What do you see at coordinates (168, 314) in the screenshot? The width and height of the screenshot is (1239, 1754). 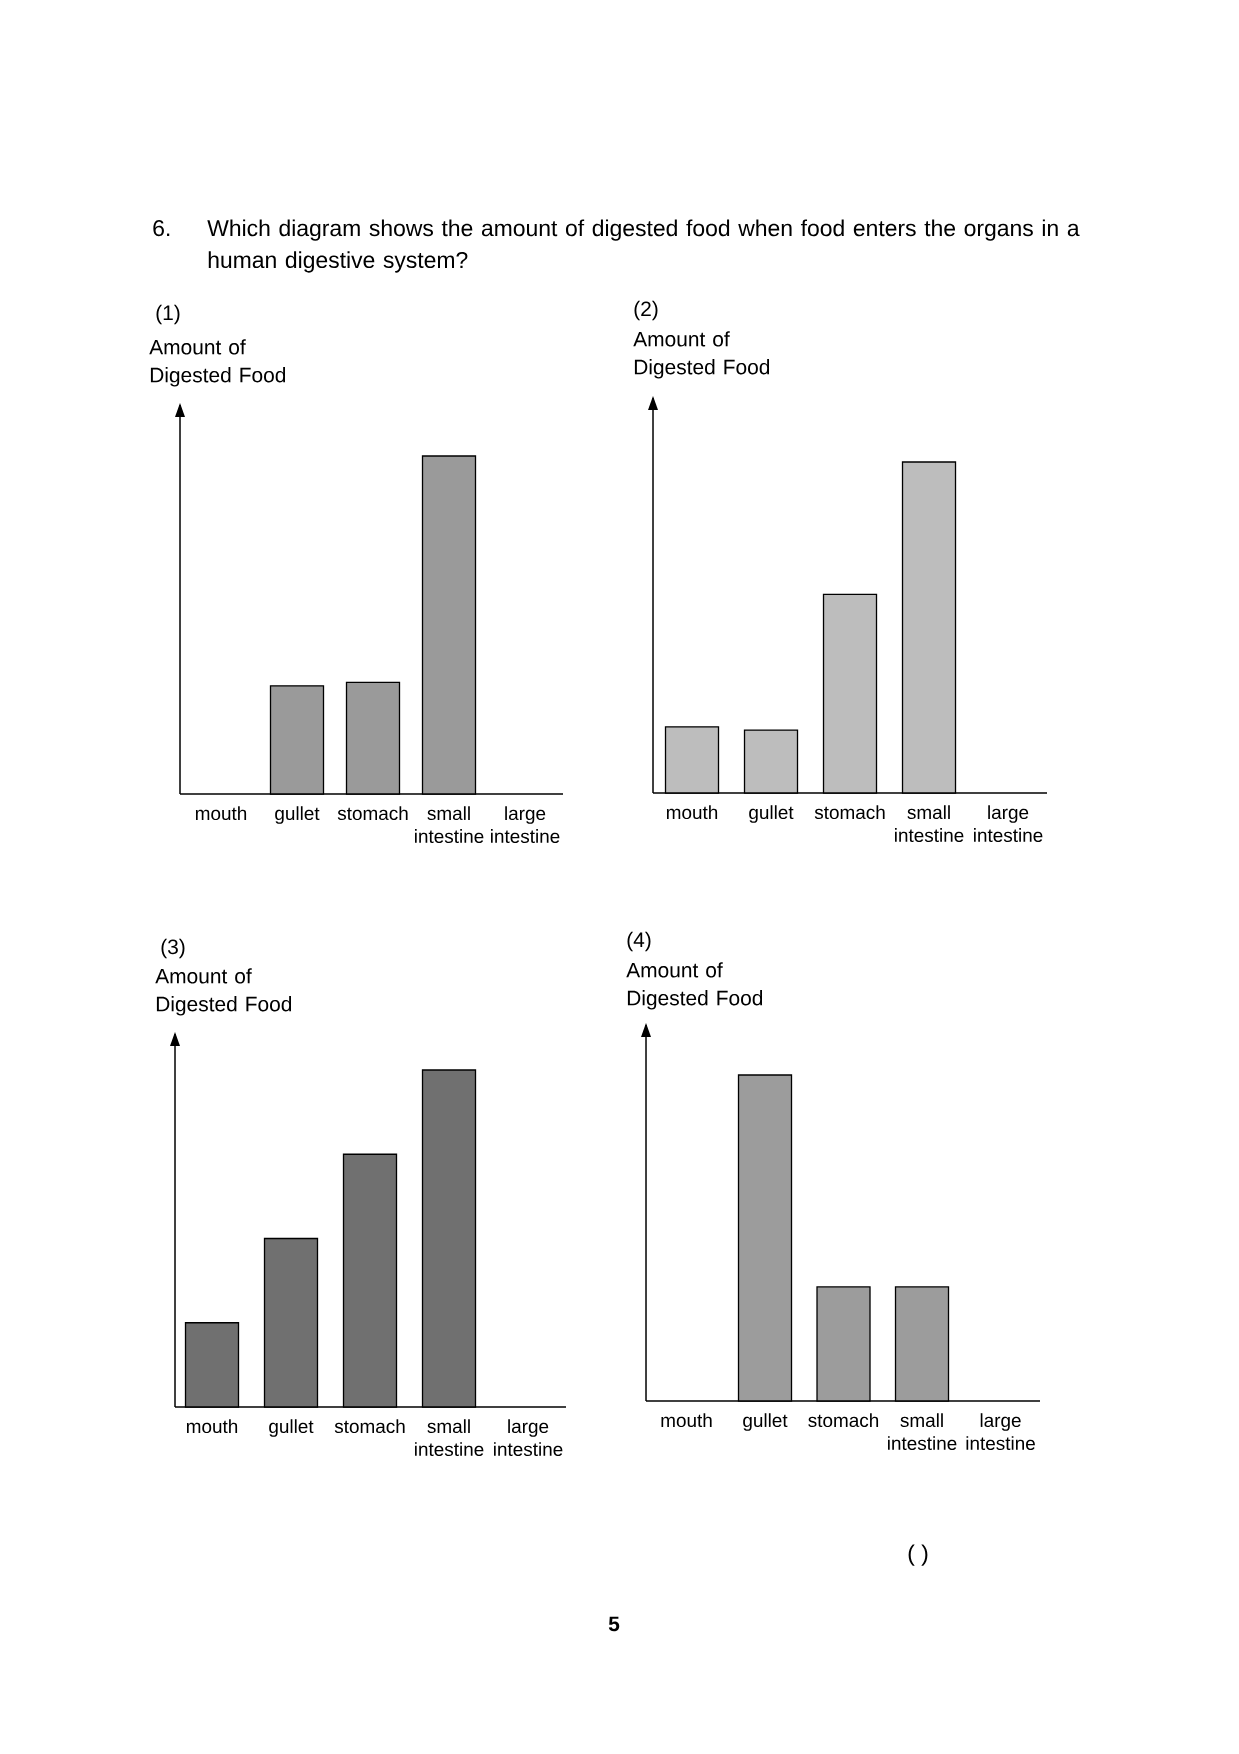 I see `chart-title: (1)` at bounding box center [168, 314].